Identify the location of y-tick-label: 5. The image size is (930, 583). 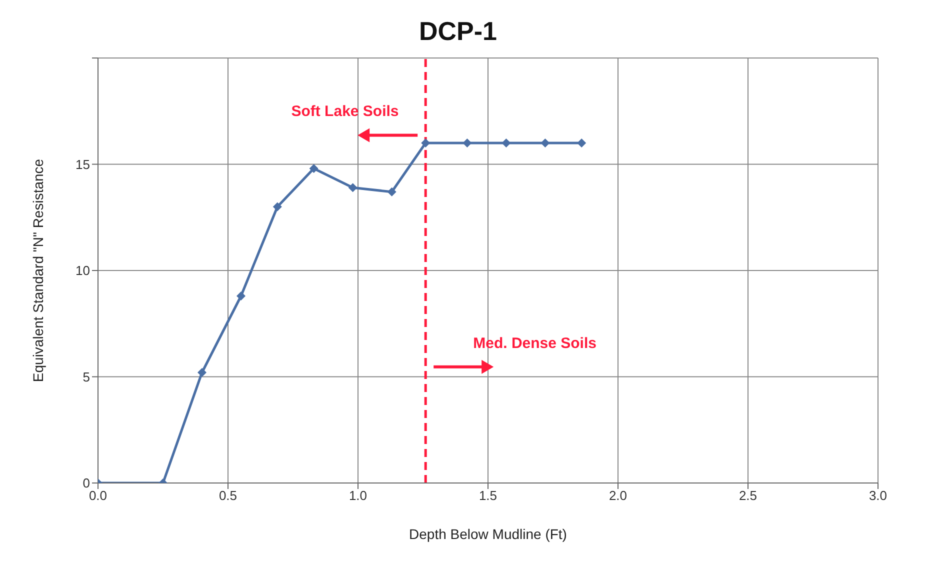
(86, 376).